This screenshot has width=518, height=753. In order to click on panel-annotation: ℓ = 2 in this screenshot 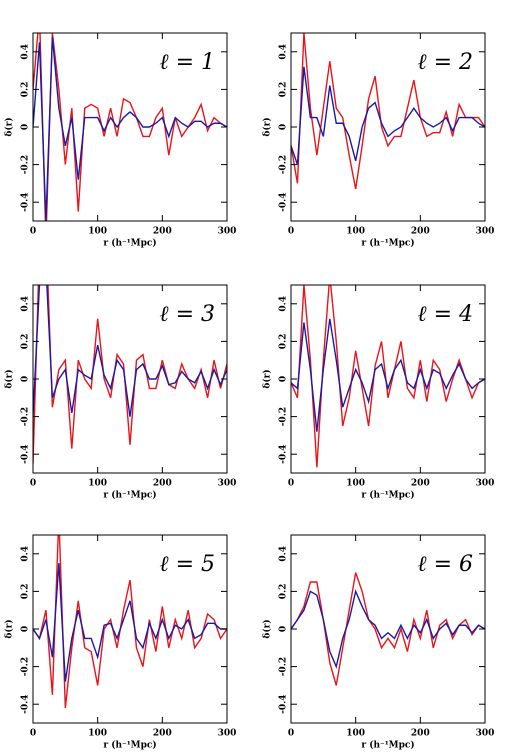, I will do `click(445, 62)`.